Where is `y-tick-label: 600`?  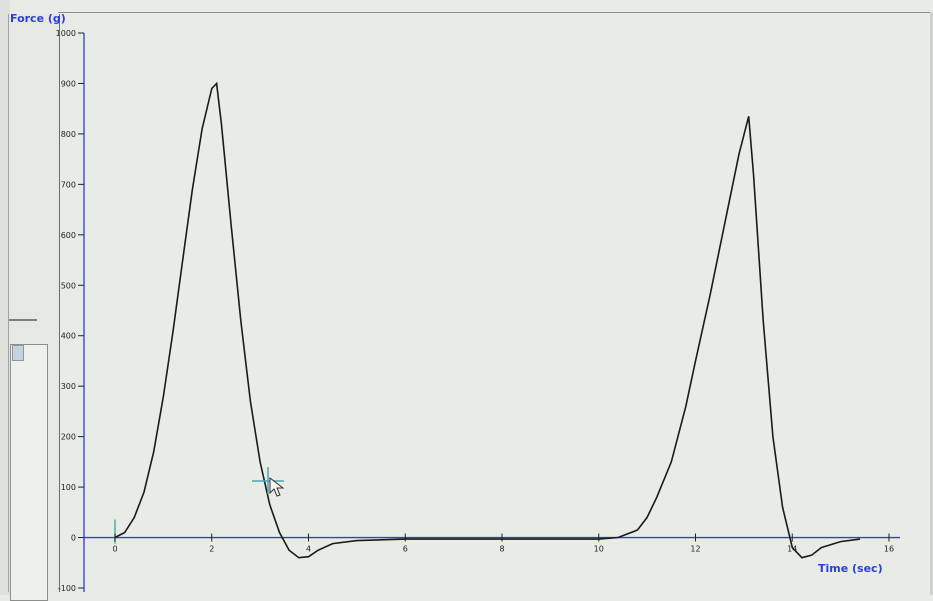
y-tick-label: 600 is located at coordinates (68, 235).